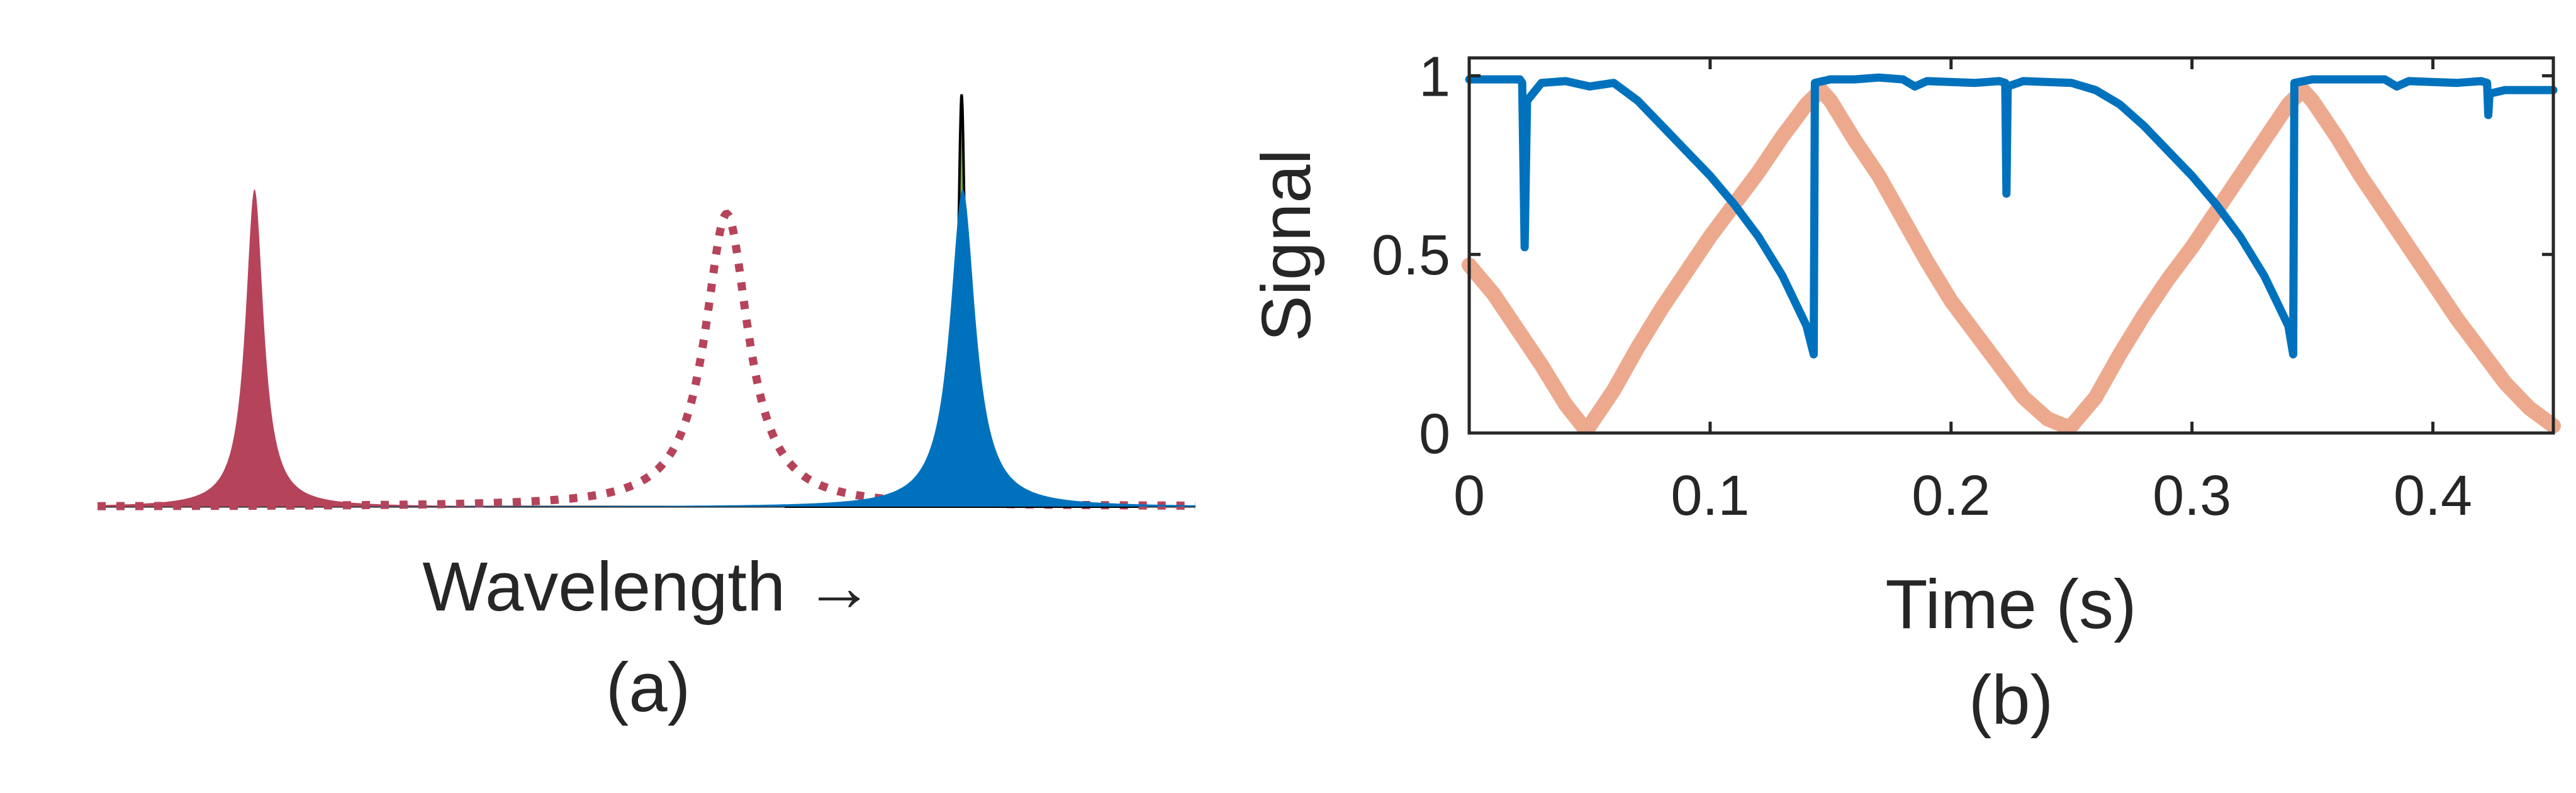 The image size is (2576, 793). What do you see at coordinates (1710, 495) in the screenshot?
I see `x-tick-label: 0.1` at bounding box center [1710, 495].